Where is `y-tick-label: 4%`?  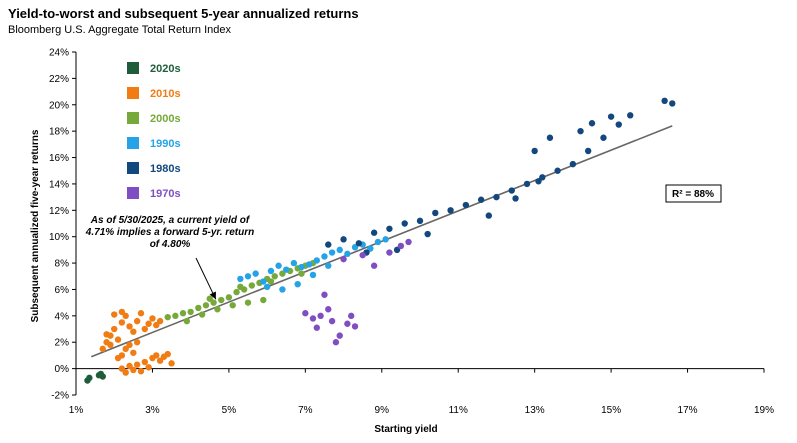 y-tick-label: 4% is located at coordinates (62, 316).